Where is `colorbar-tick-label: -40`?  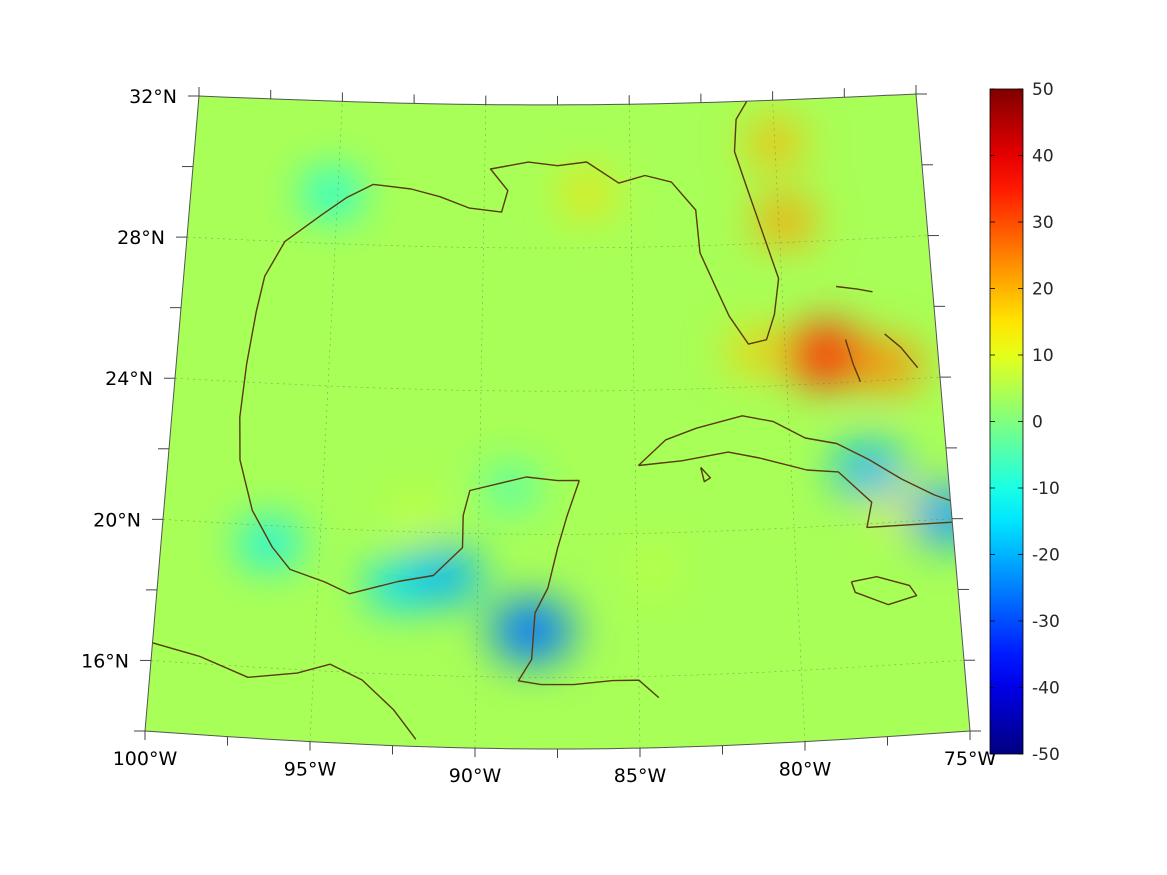 colorbar-tick-label: -40 is located at coordinates (1046, 689).